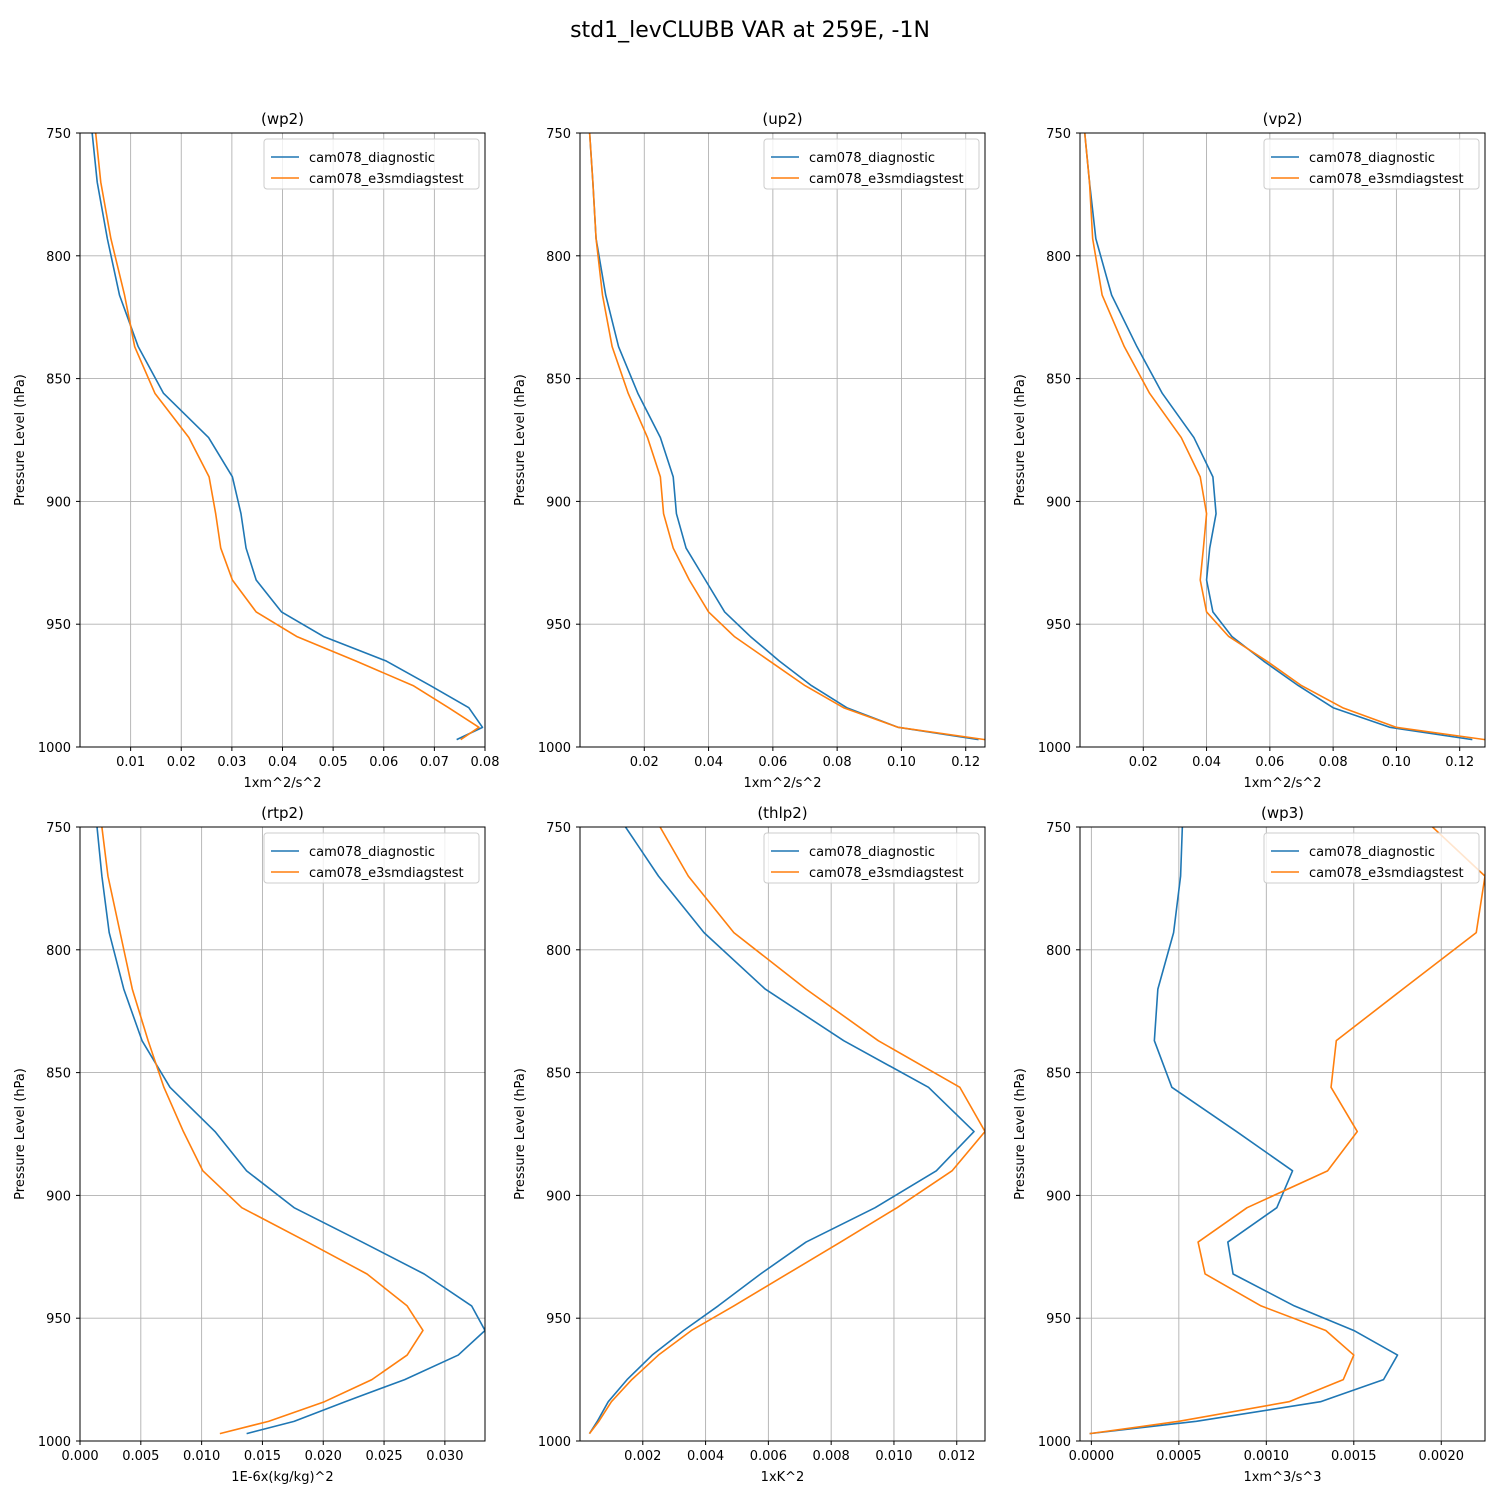 The width and height of the screenshot is (1500, 1500). Describe the element at coordinates (434, 762) in the screenshot. I see `x-tick-label: 0.07` at that location.